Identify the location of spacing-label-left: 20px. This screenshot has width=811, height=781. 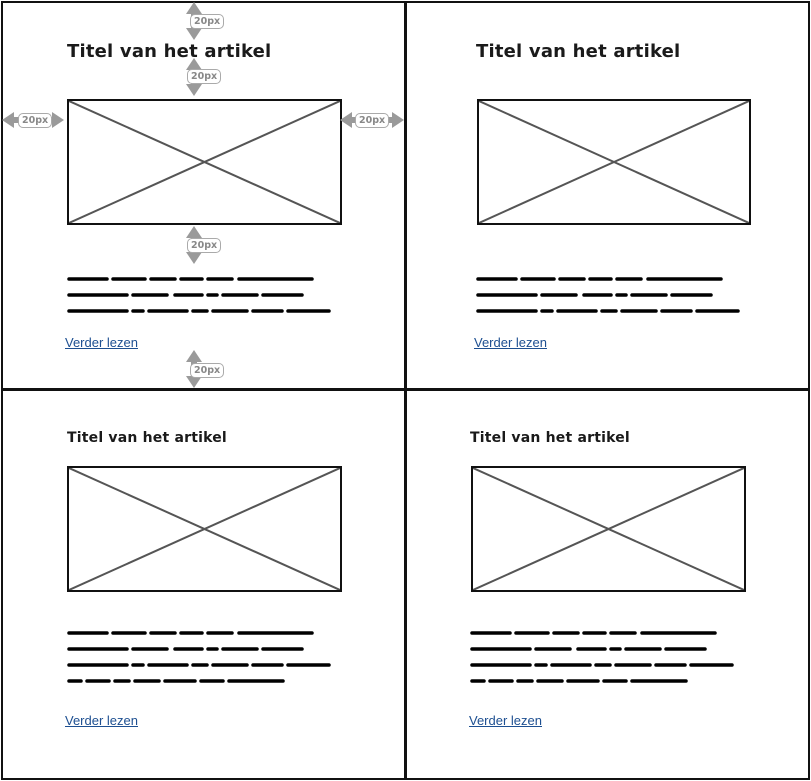
(35, 120).